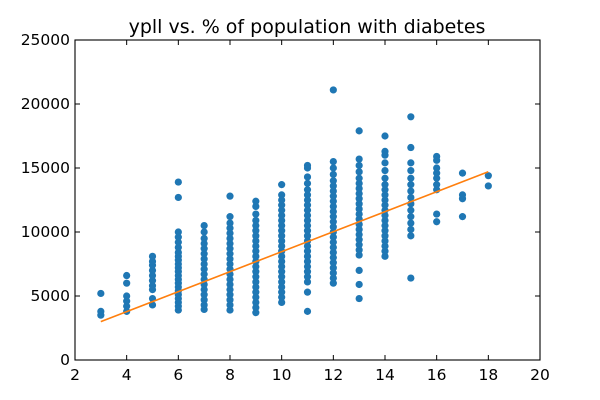 Image resolution: width=600 pixels, height=400 pixels. Describe the element at coordinates (45, 104) in the screenshot. I see `y-tick-label: 20000` at that location.